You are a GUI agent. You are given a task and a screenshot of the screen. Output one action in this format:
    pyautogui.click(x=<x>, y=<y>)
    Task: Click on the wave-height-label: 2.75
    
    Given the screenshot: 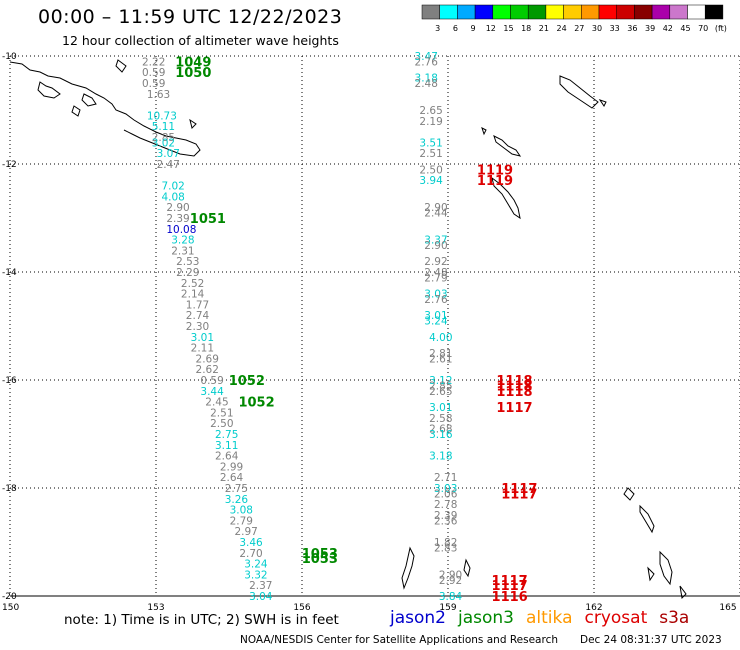 What is the action you would take?
    pyautogui.click(x=226, y=435)
    